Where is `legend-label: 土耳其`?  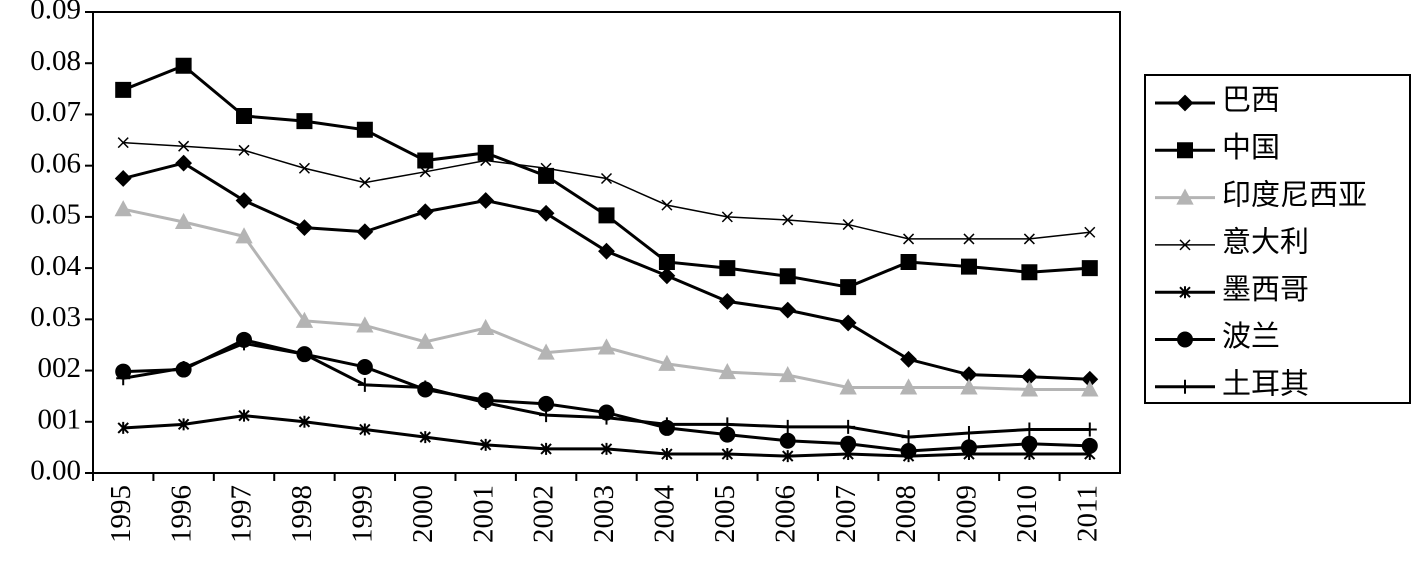
legend-label: 土耳其 is located at coordinates (1265, 383).